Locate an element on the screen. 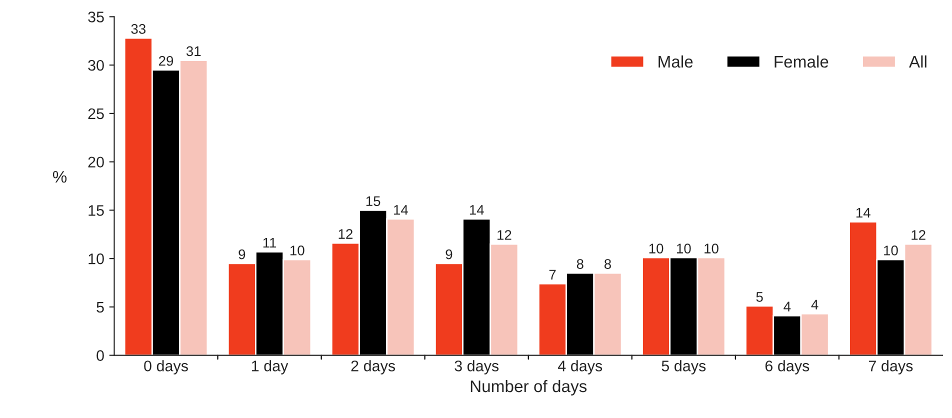 This screenshot has width=952, height=418. y-tick-label: 15 is located at coordinates (96, 210).